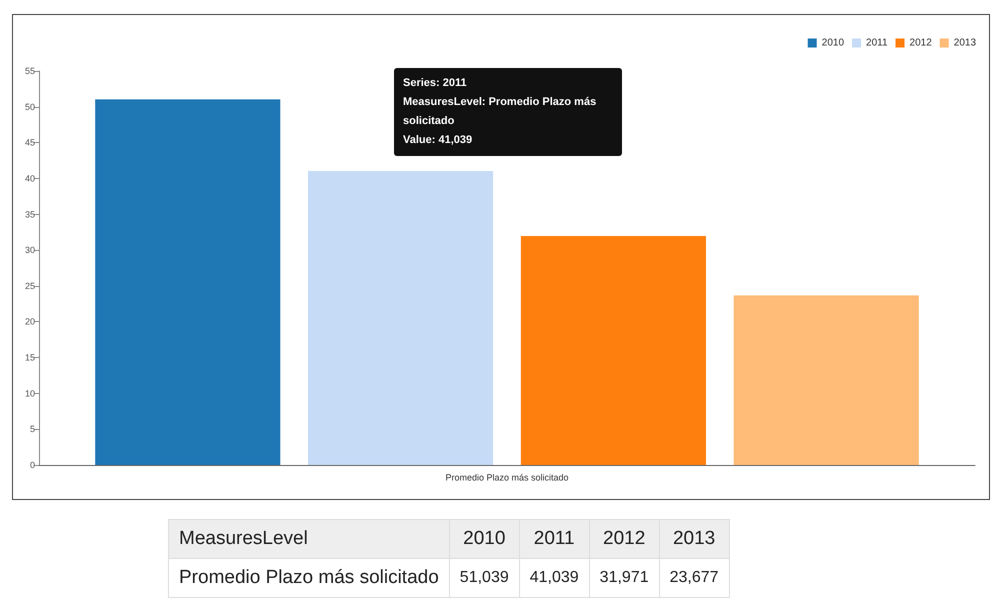  Describe the element at coordinates (29, 214) in the screenshot. I see `y-tick-label: 35` at that location.